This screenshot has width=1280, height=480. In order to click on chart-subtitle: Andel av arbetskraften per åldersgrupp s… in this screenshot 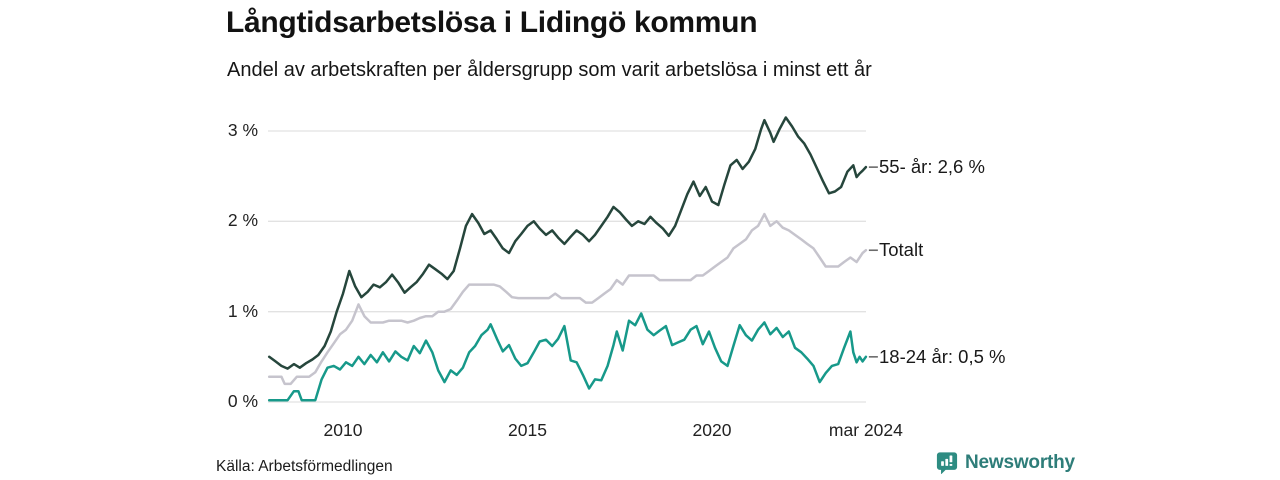, I will do `click(549, 70)`.